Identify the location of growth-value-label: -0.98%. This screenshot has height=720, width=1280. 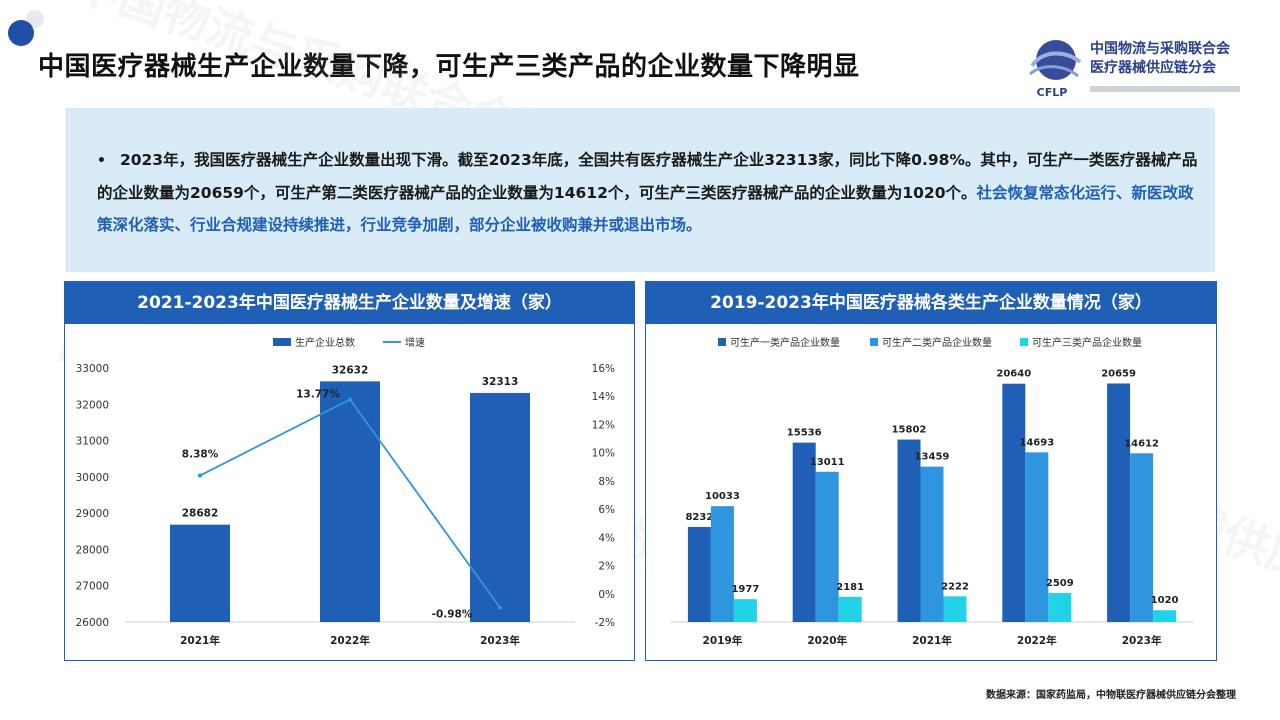
(452, 615).